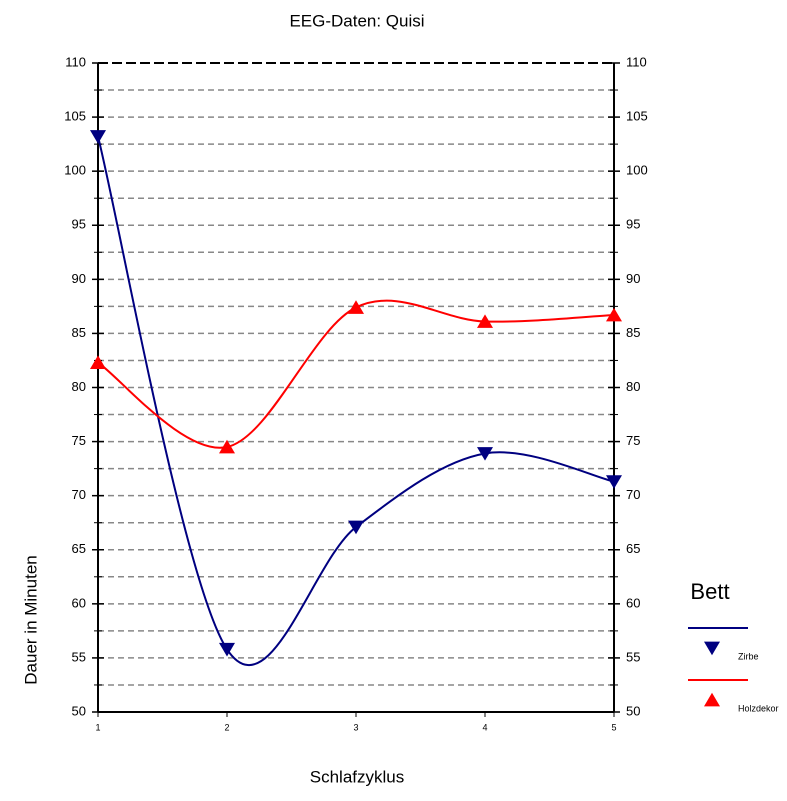 The height and width of the screenshot is (801, 787). Describe the element at coordinates (633, 602) in the screenshot. I see `y2-tick-label: 60` at that location.